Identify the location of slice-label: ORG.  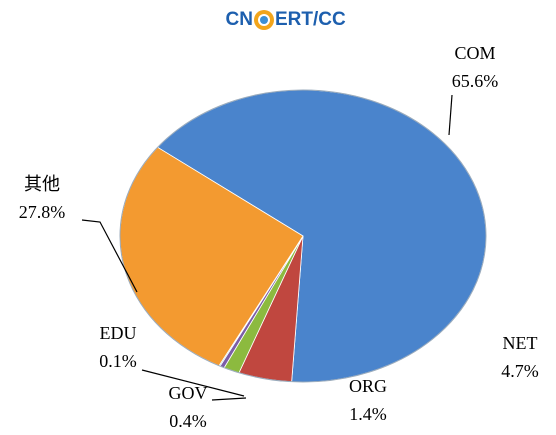
(368, 386).